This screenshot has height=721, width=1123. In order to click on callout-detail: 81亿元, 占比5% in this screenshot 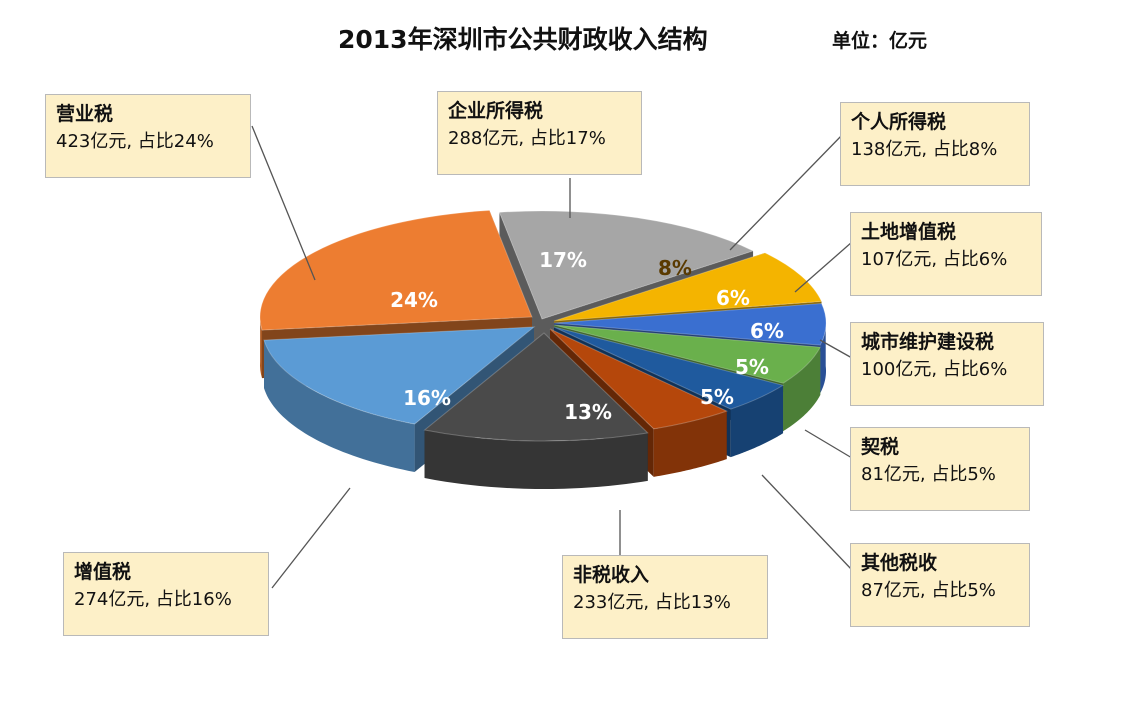, I will do `click(928, 474)`.